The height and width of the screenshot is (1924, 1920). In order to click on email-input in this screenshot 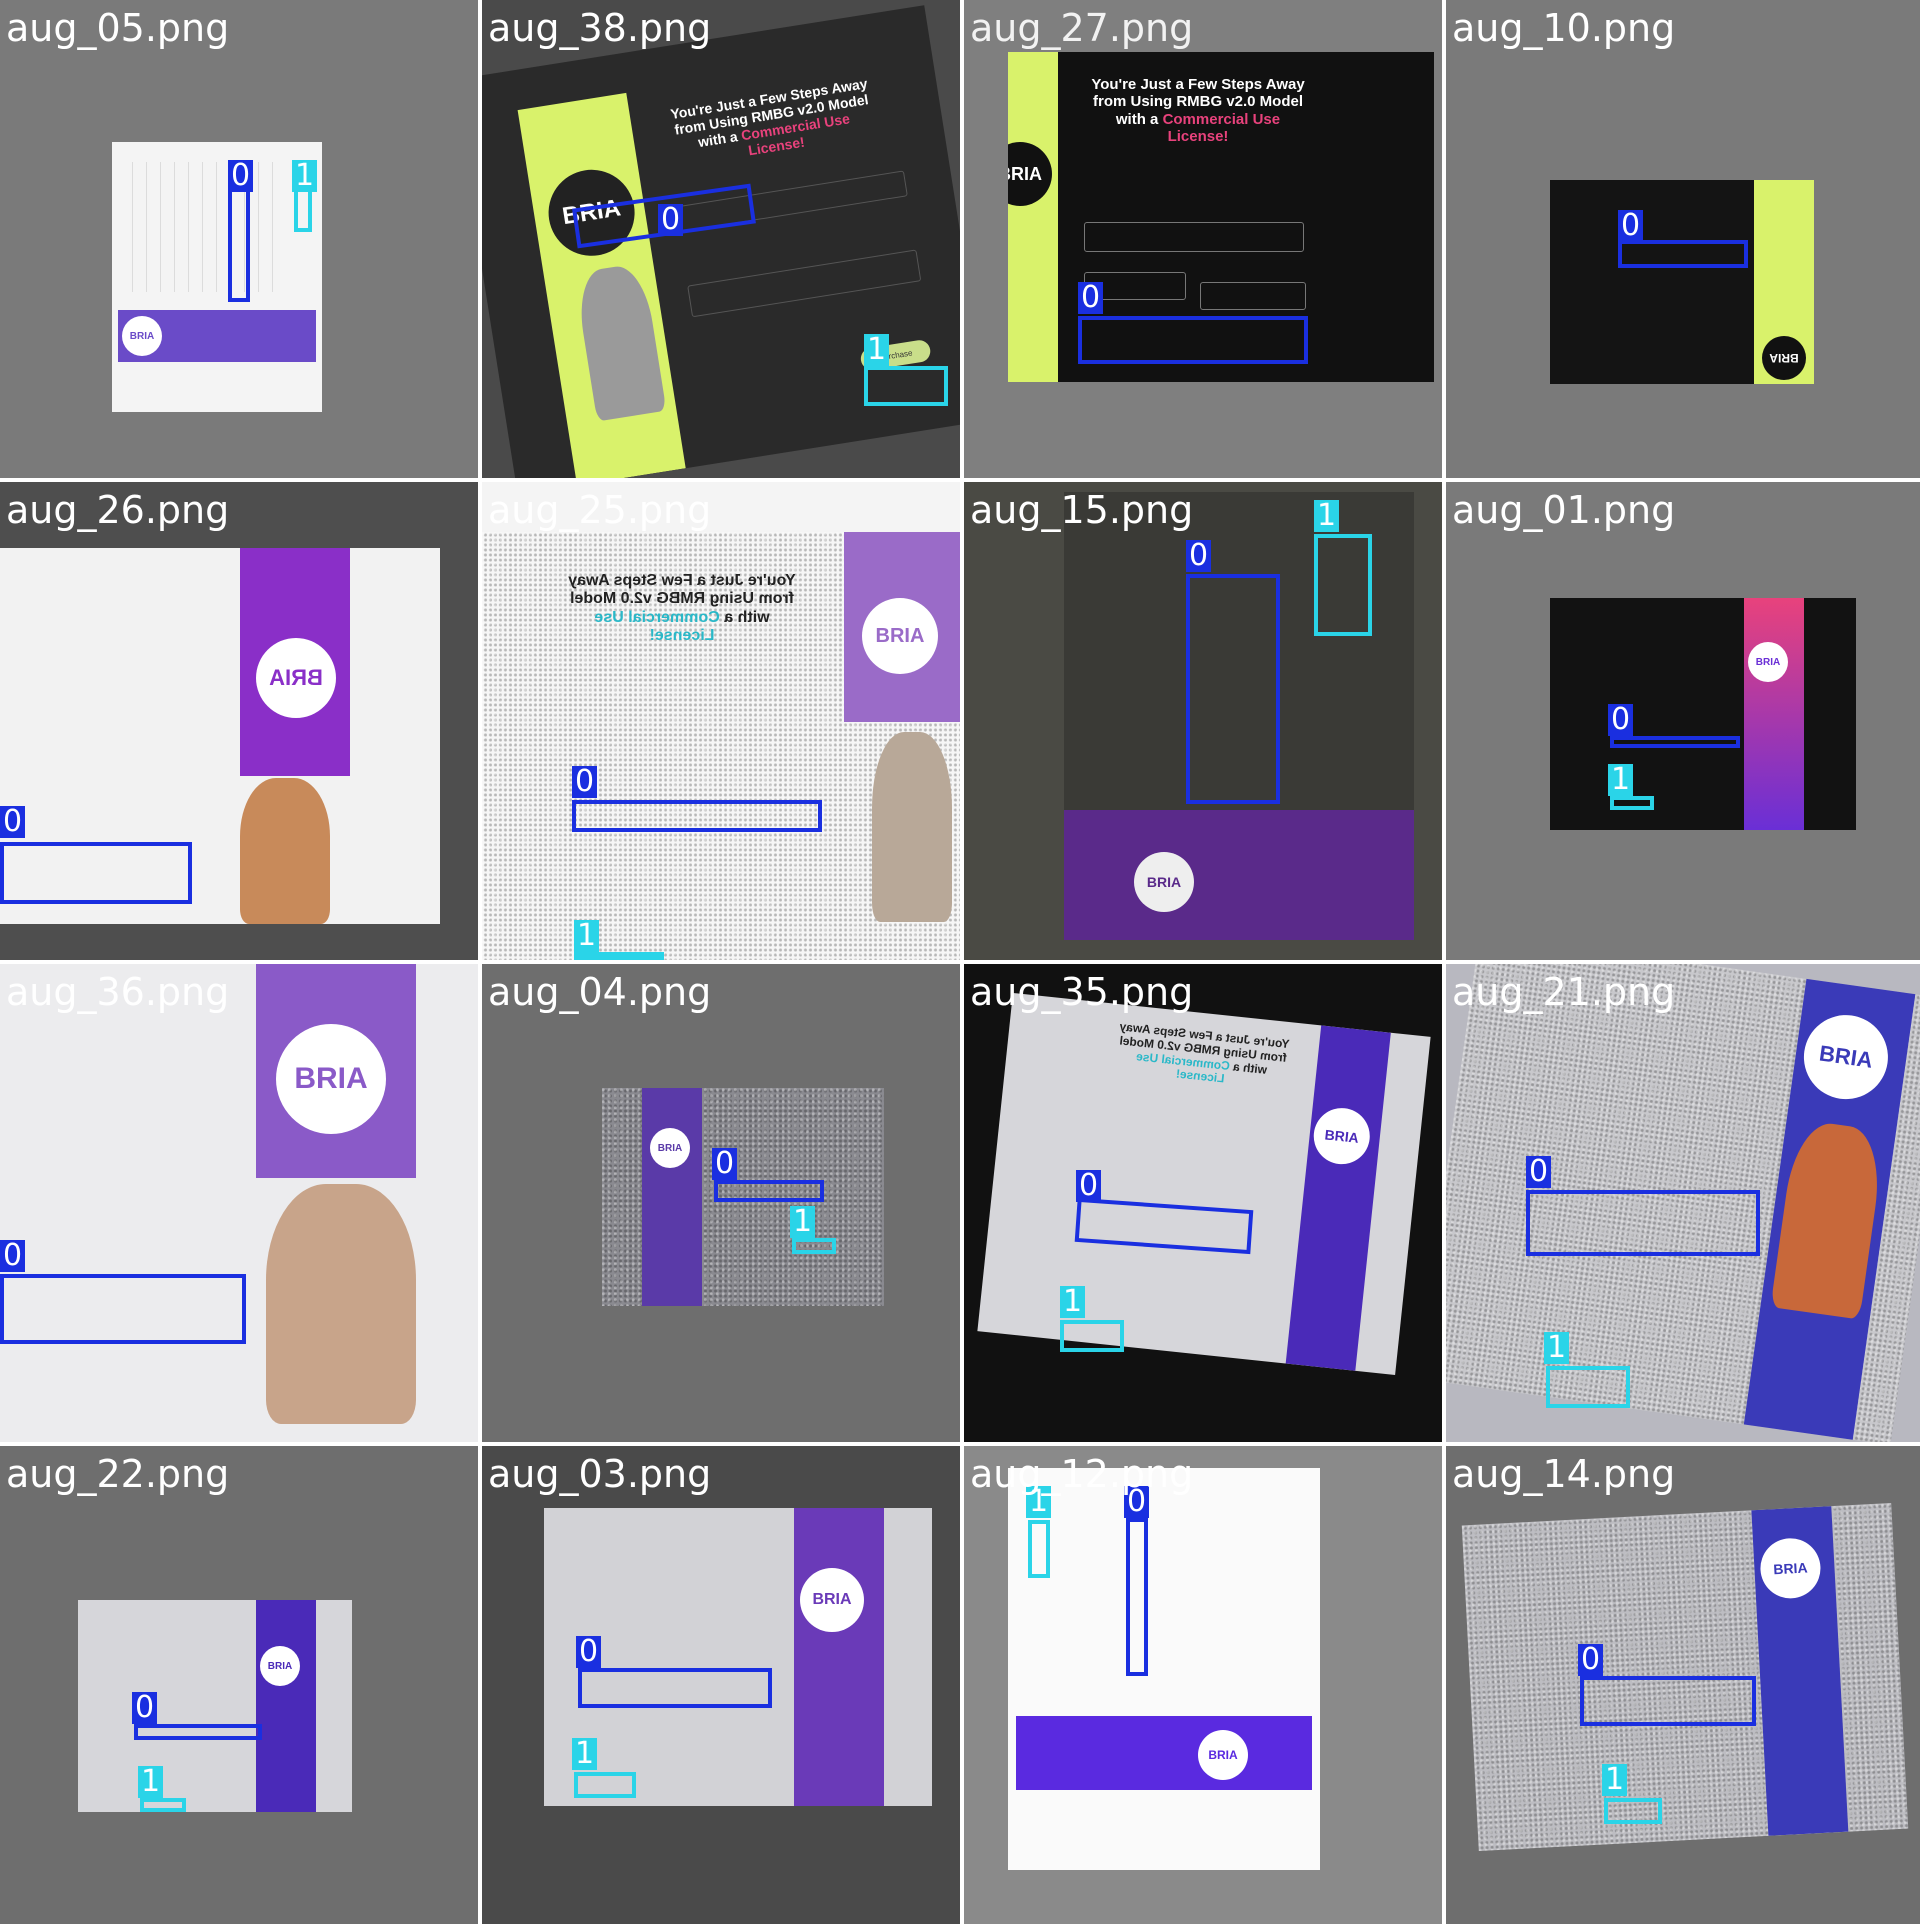, I will do `click(804, 283)`.